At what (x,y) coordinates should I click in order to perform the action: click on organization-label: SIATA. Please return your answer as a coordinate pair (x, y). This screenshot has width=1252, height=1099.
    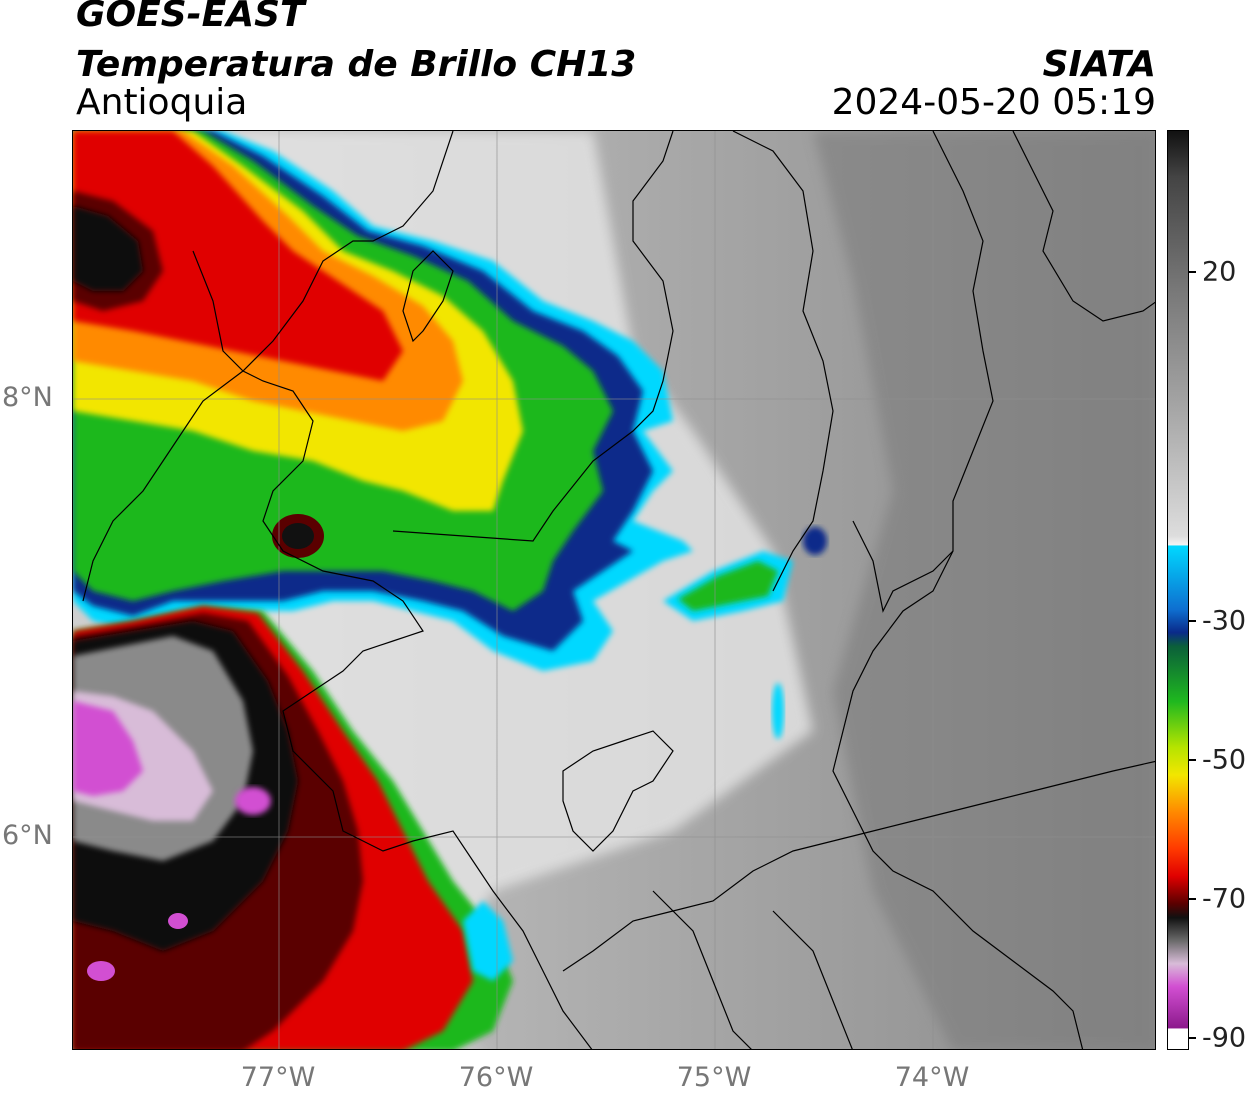
    Looking at the image, I should click on (1099, 64).